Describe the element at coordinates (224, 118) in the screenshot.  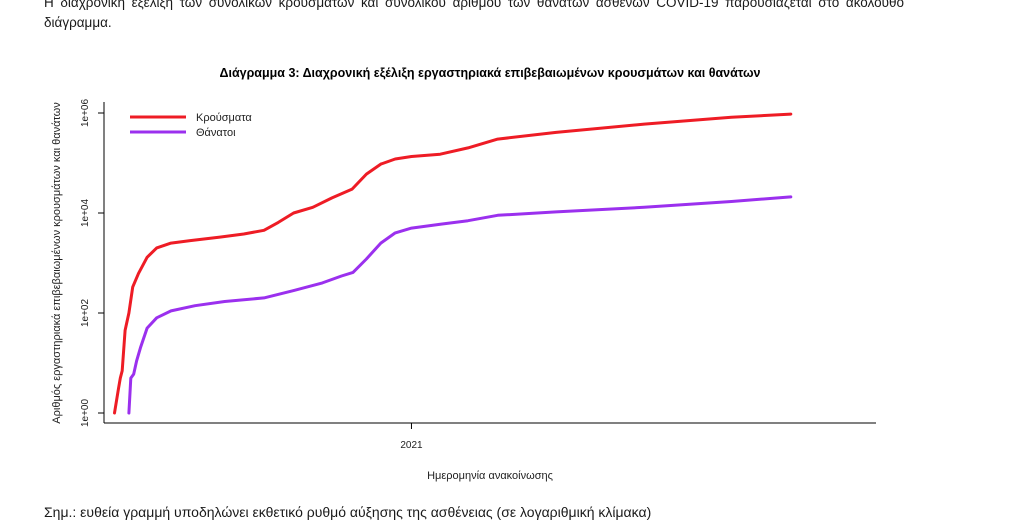
I see `legend-label: Κρούσματα` at that location.